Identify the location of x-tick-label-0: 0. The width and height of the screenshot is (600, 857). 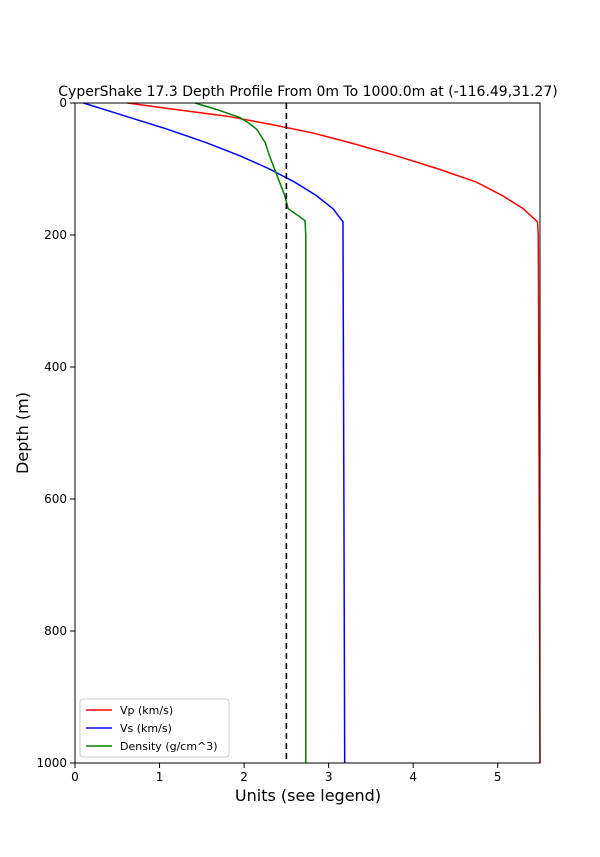
(75, 777).